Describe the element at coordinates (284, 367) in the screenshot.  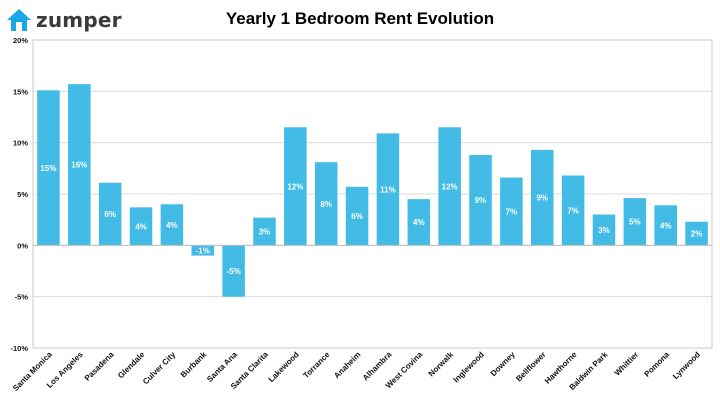
I see `x-tick-label: Lakewood` at that location.